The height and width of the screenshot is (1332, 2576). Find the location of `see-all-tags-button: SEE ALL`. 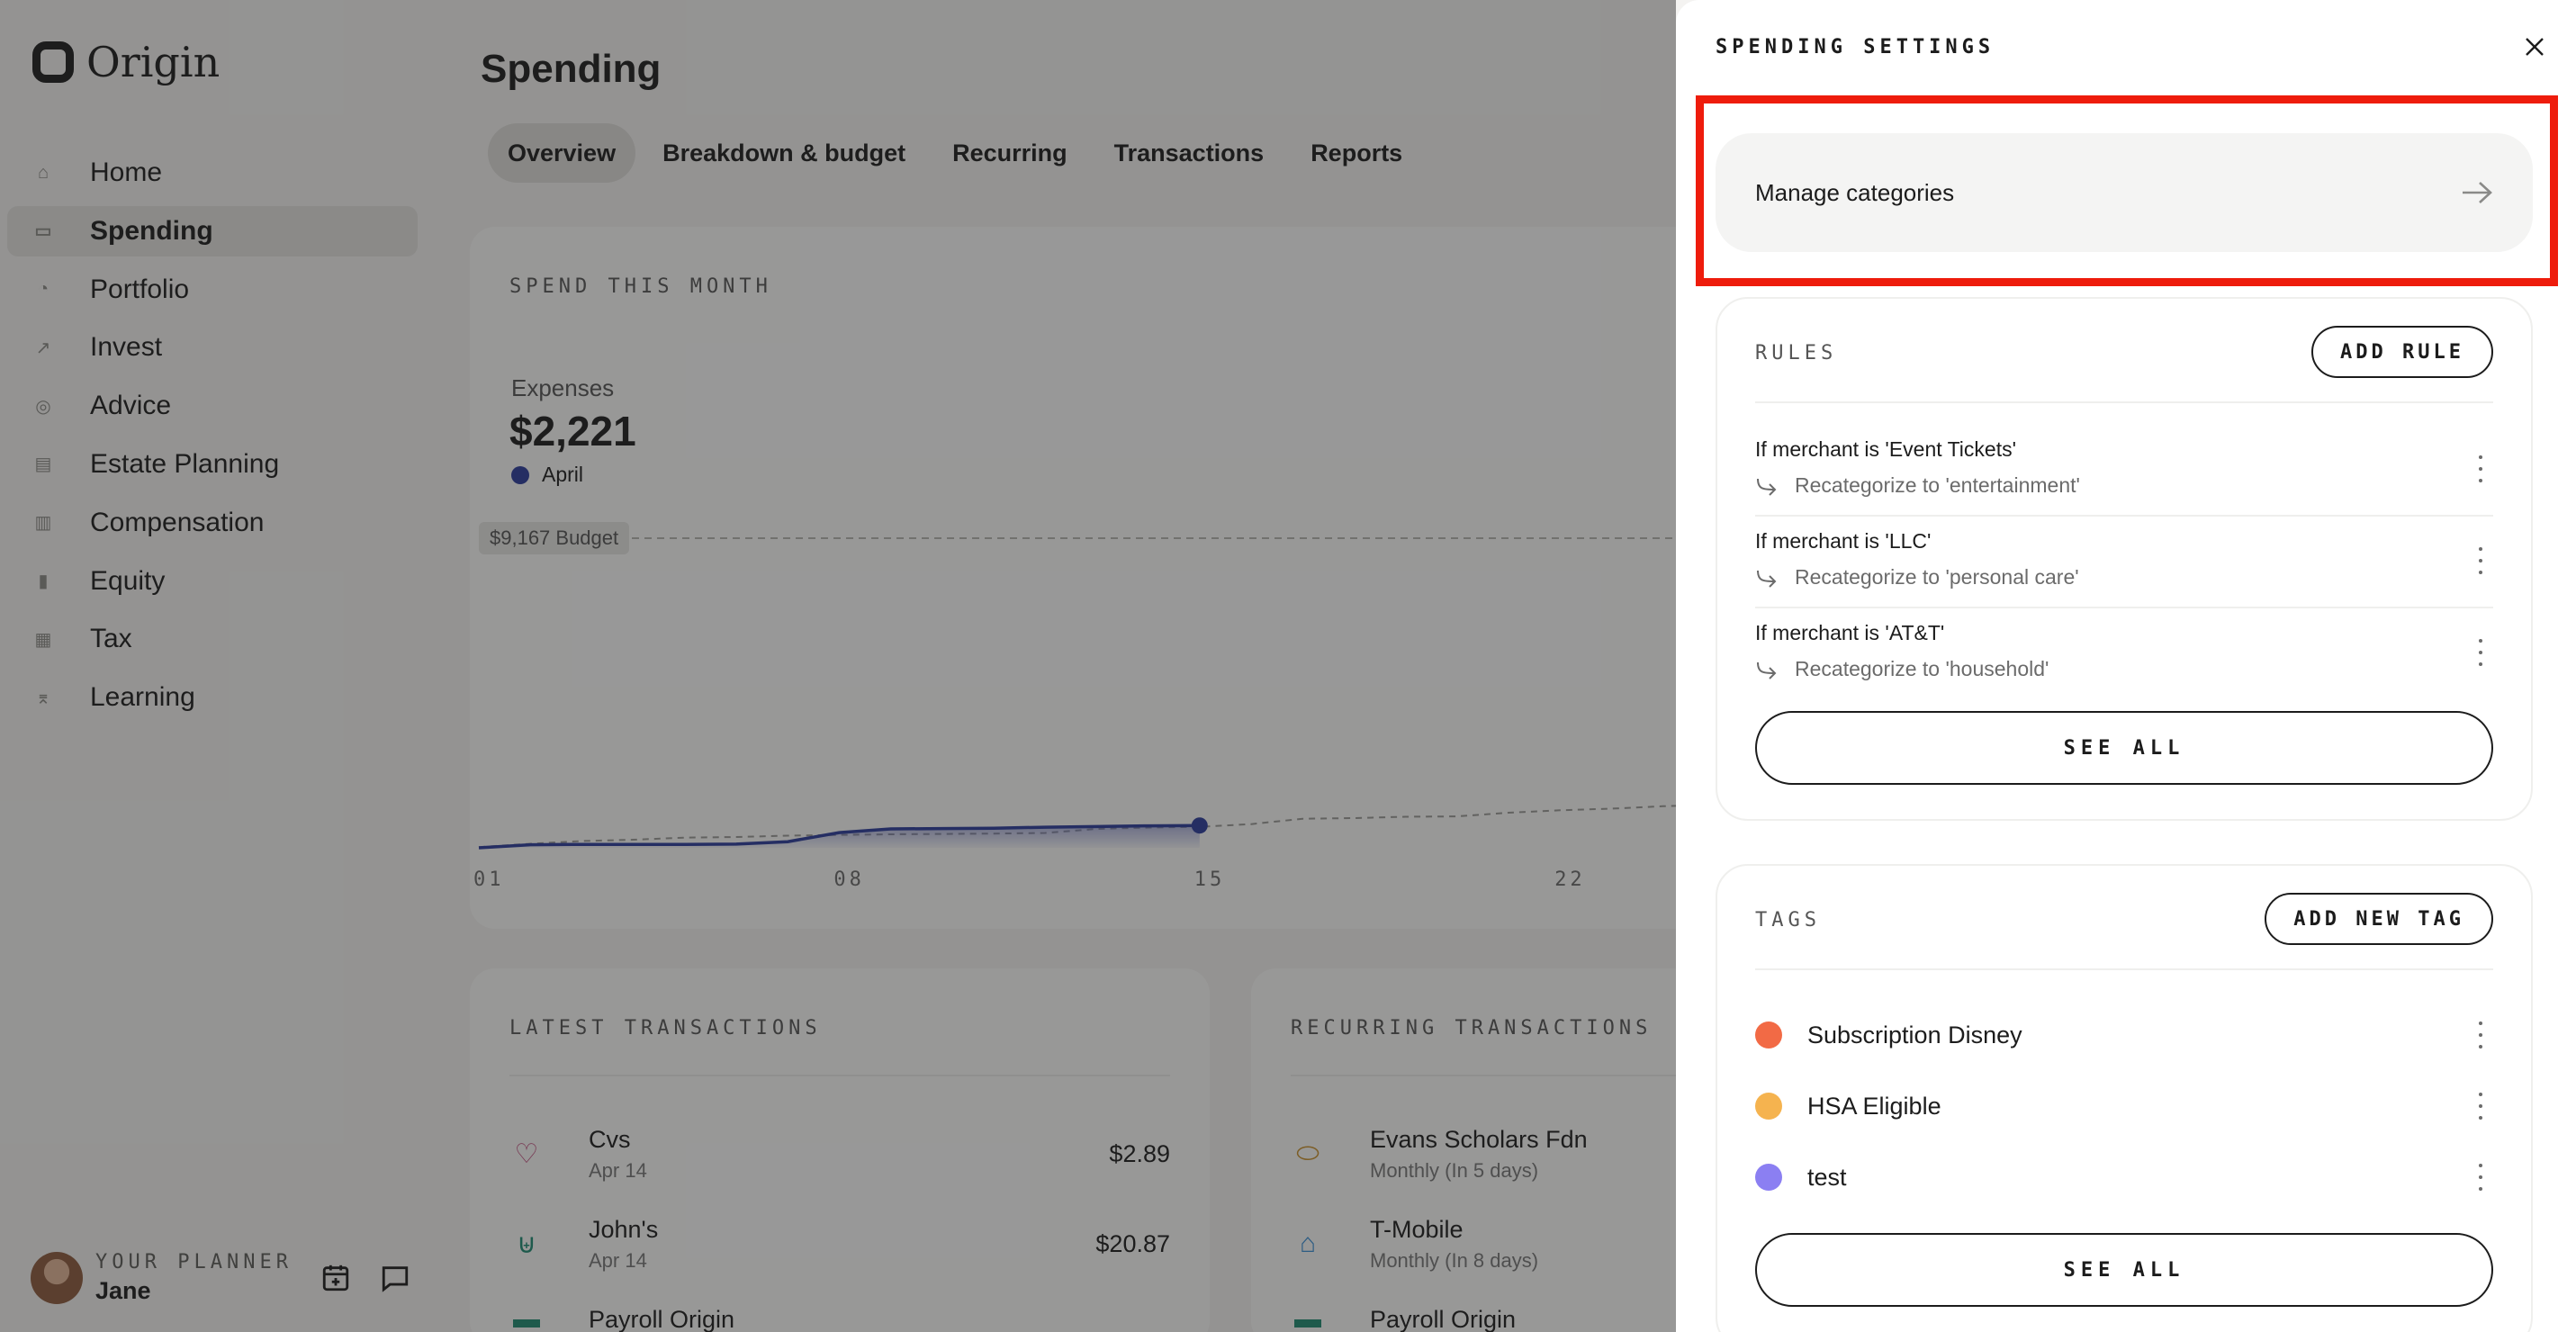

see-all-tags-button: SEE ALL is located at coordinates (2124, 1270).